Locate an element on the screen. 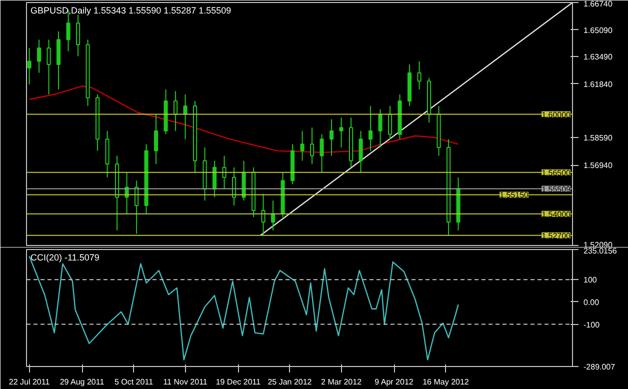 This screenshot has height=389, width=628. ref-line-label: 1.54000 is located at coordinates (557, 214).